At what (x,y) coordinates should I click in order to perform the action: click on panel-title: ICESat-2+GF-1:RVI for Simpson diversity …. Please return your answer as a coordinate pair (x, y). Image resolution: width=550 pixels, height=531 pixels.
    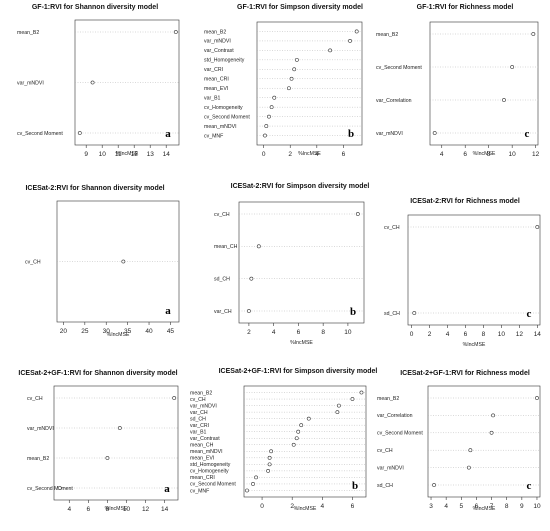
    Looking at the image, I should click on (298, 371).